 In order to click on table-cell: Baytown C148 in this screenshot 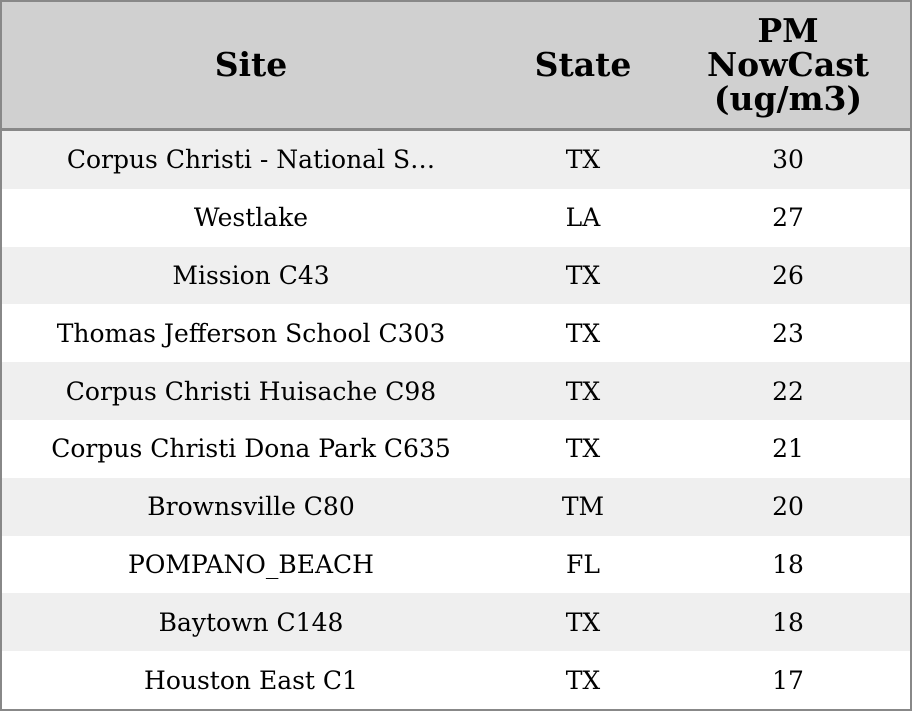, I will do `click(251, 622)`.